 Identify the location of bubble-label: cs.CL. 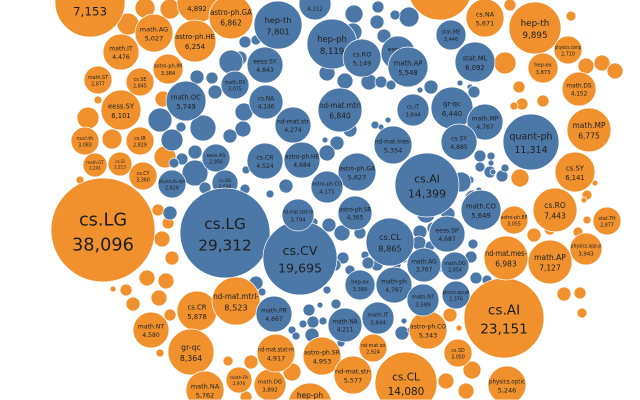
(390, 237).